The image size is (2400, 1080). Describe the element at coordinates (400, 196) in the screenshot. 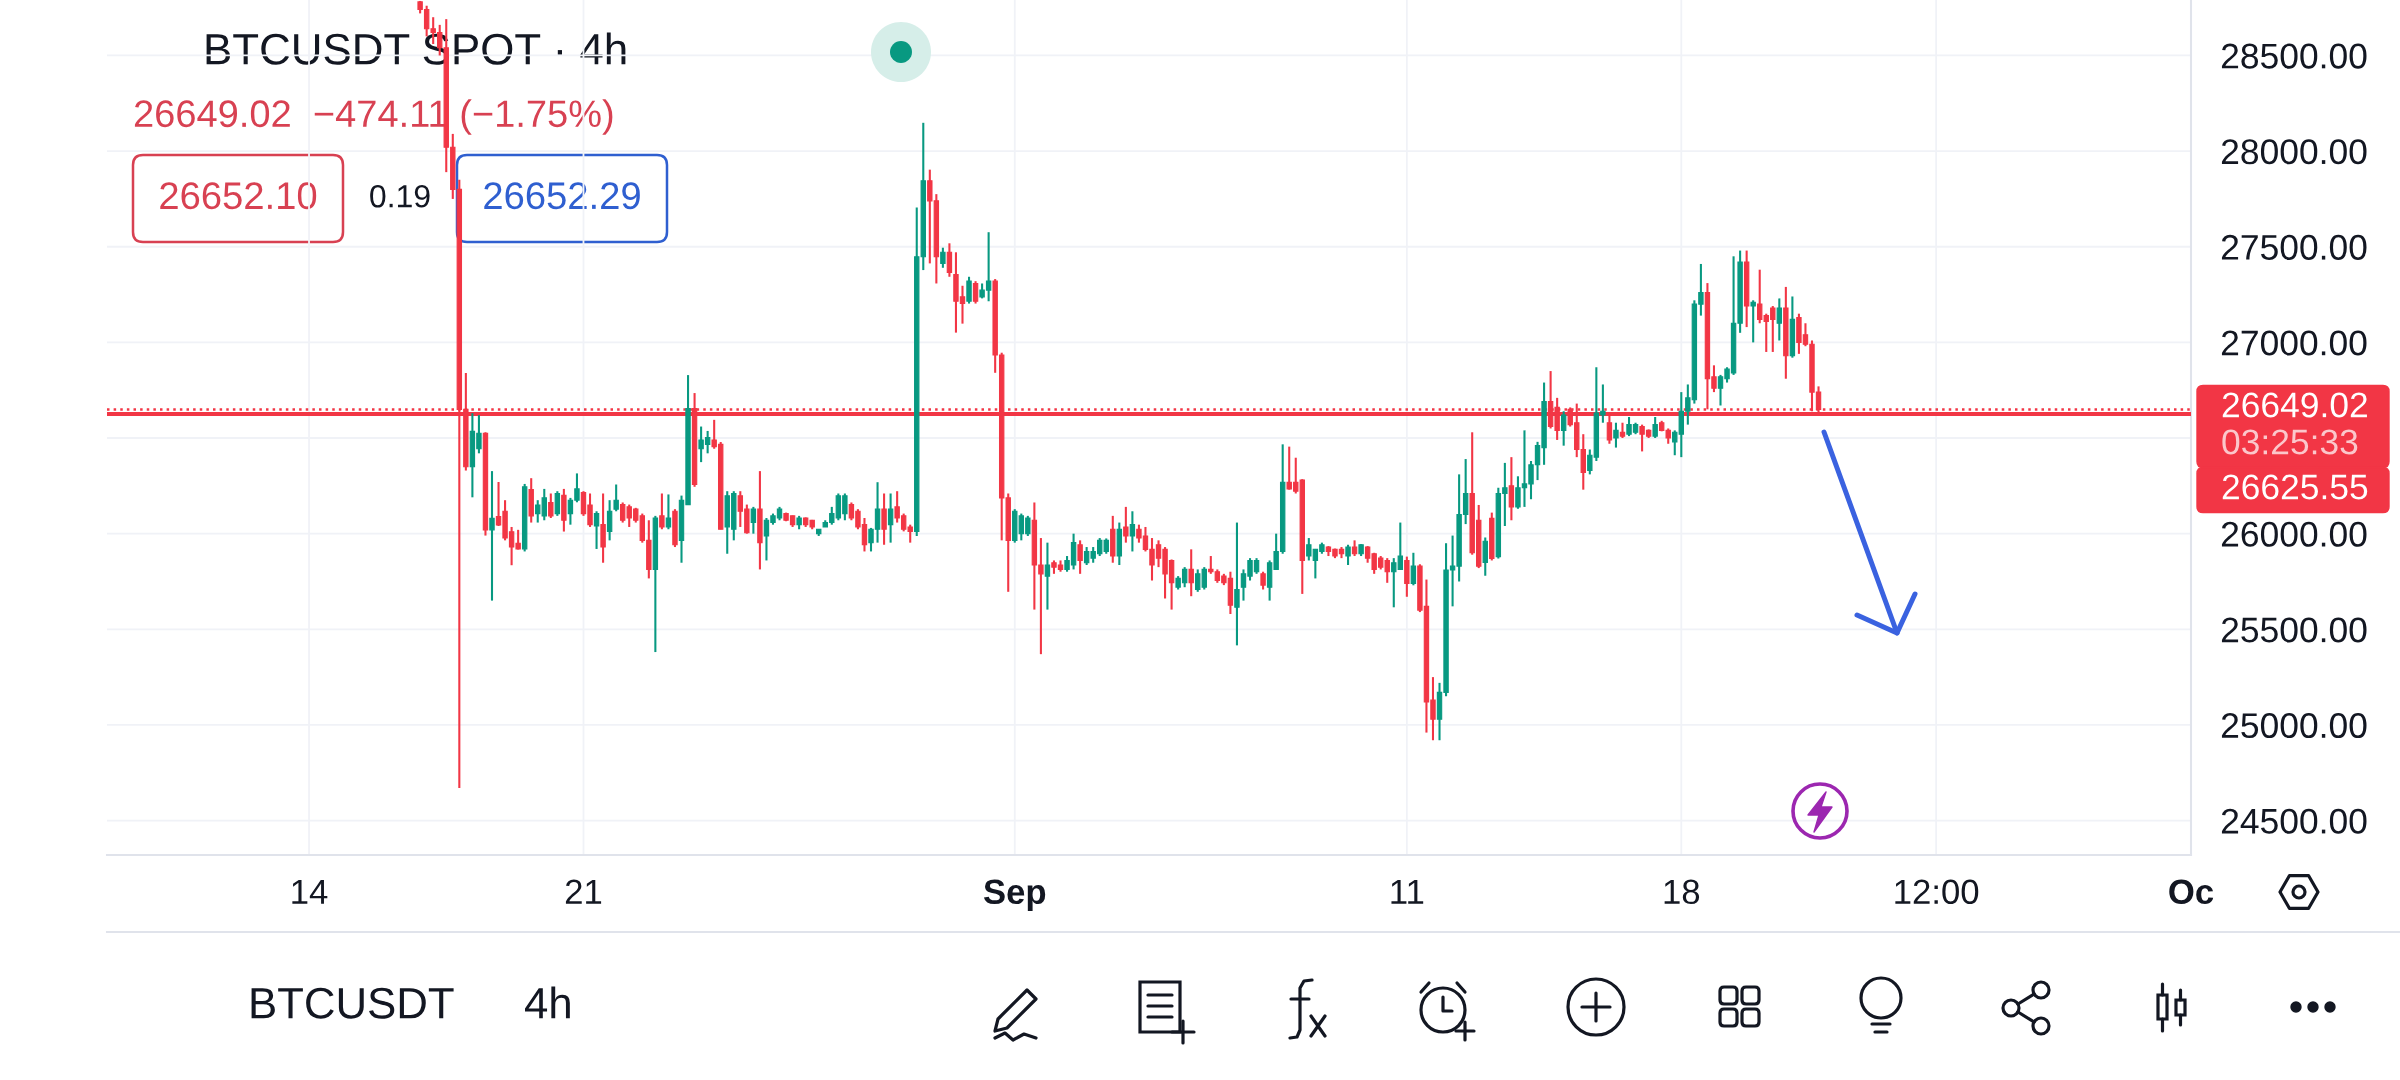

I see `annotation: 0.19` at that location.